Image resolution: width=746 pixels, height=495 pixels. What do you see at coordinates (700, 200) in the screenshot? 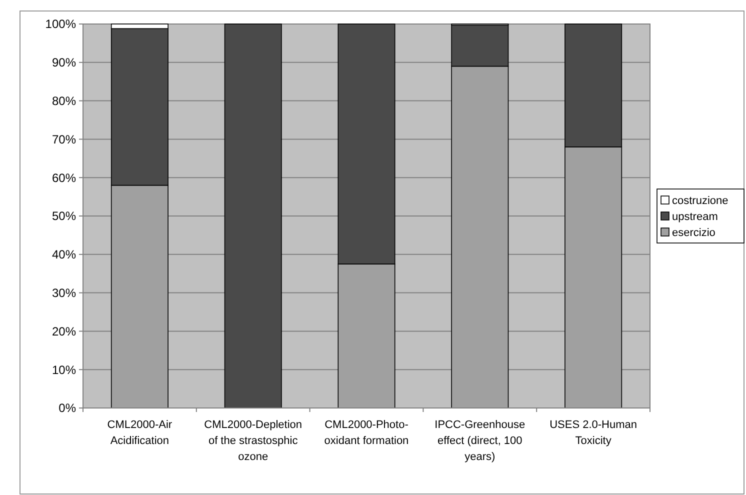
I see `legend-label: costruzione` at bounding box center [700, 200].